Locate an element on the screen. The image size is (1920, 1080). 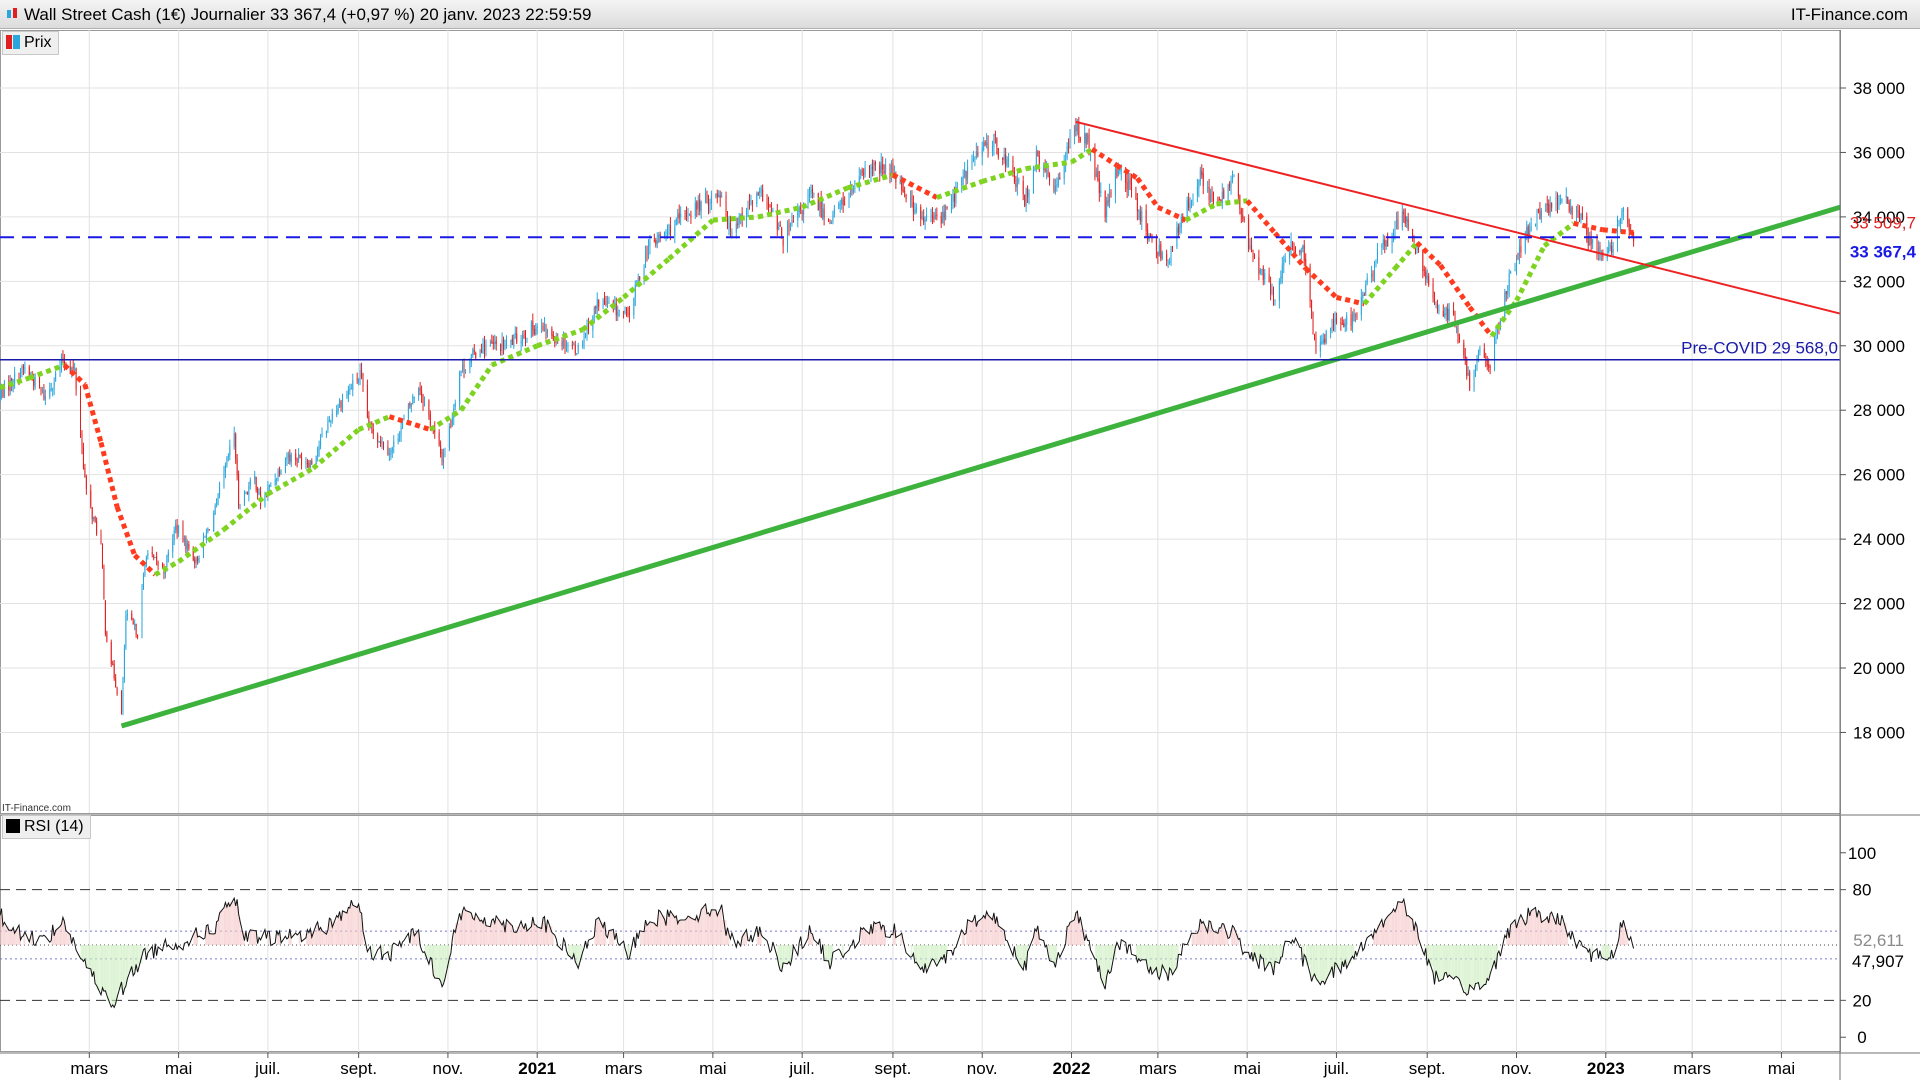
candle-legend-icon is located at coordinates (13, 42).